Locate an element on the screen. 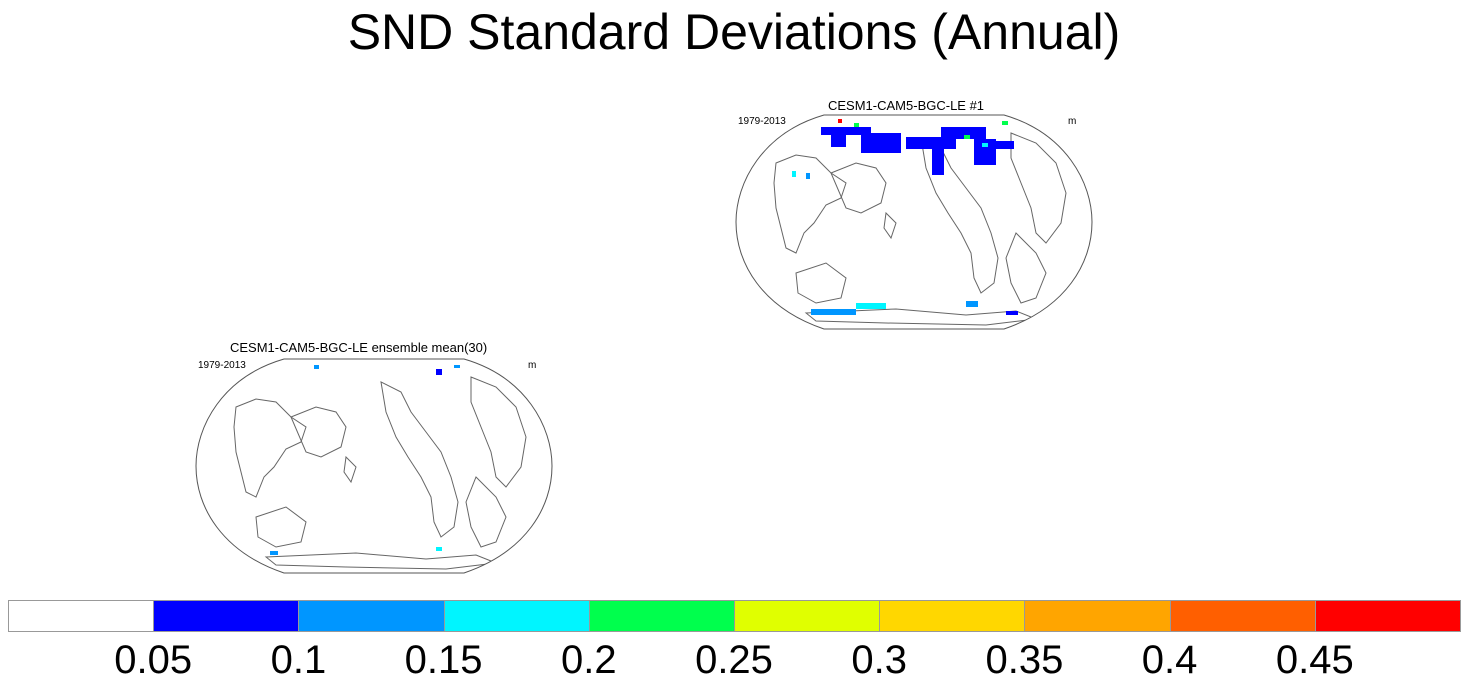  panel-2-units: m is located at coordinates (532, 365).